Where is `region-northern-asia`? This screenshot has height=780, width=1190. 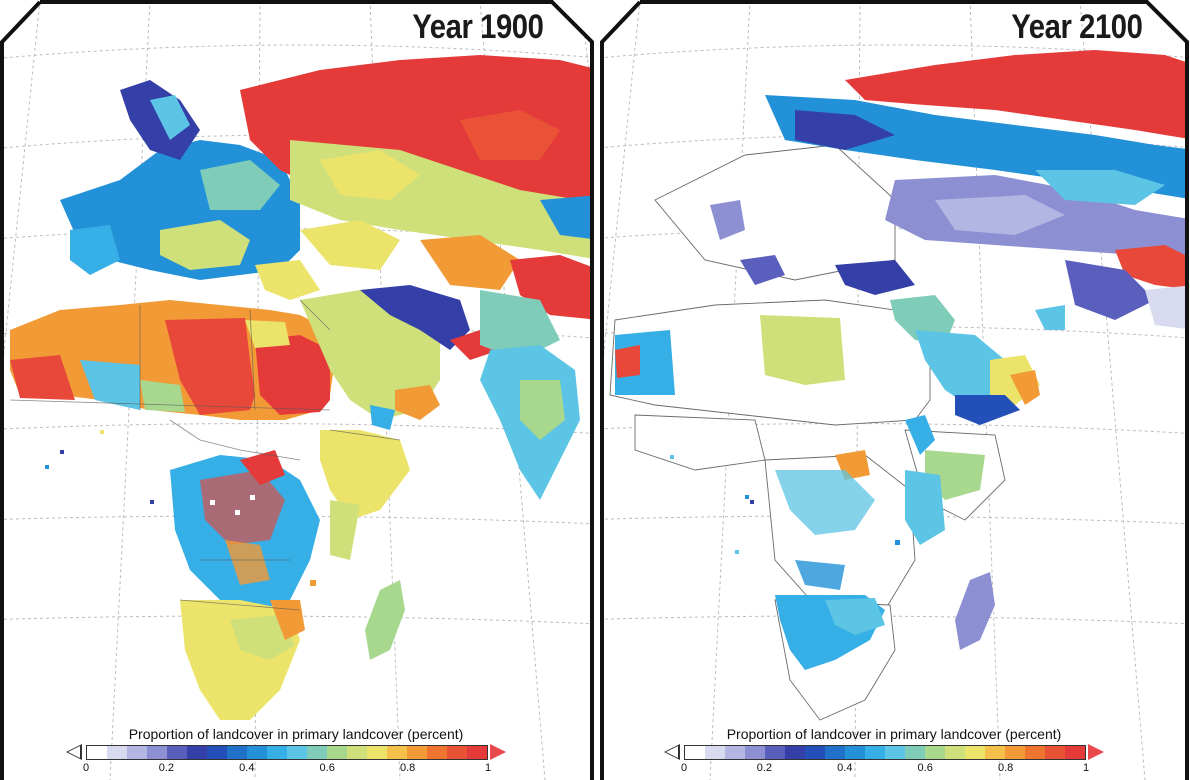
region-northern-asia is located at coordinates (1016, 95).